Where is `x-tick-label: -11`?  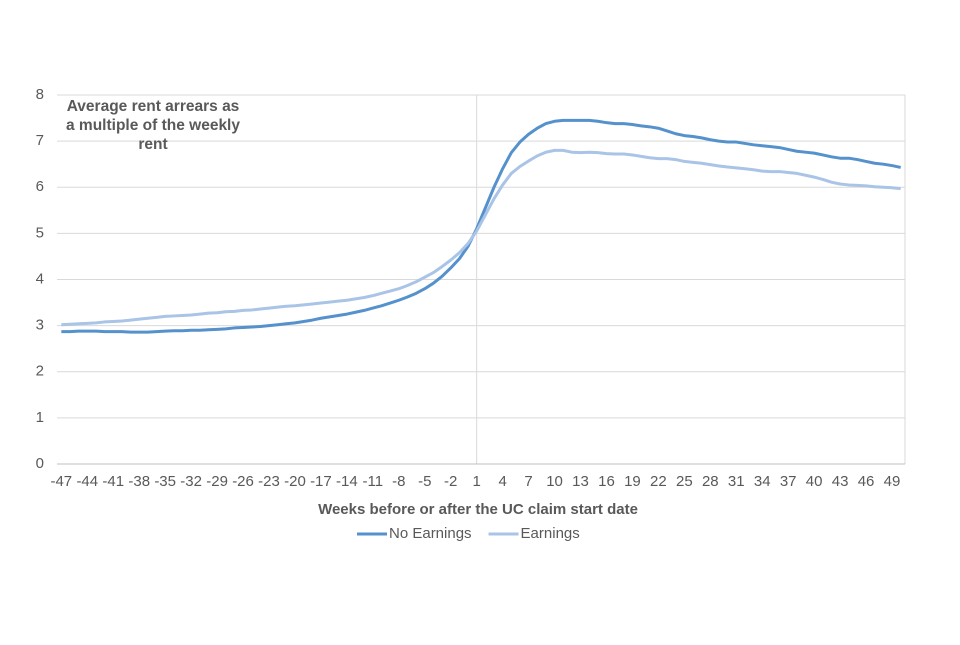
x-tick-label: -11 is located at coordinates (373, 481).